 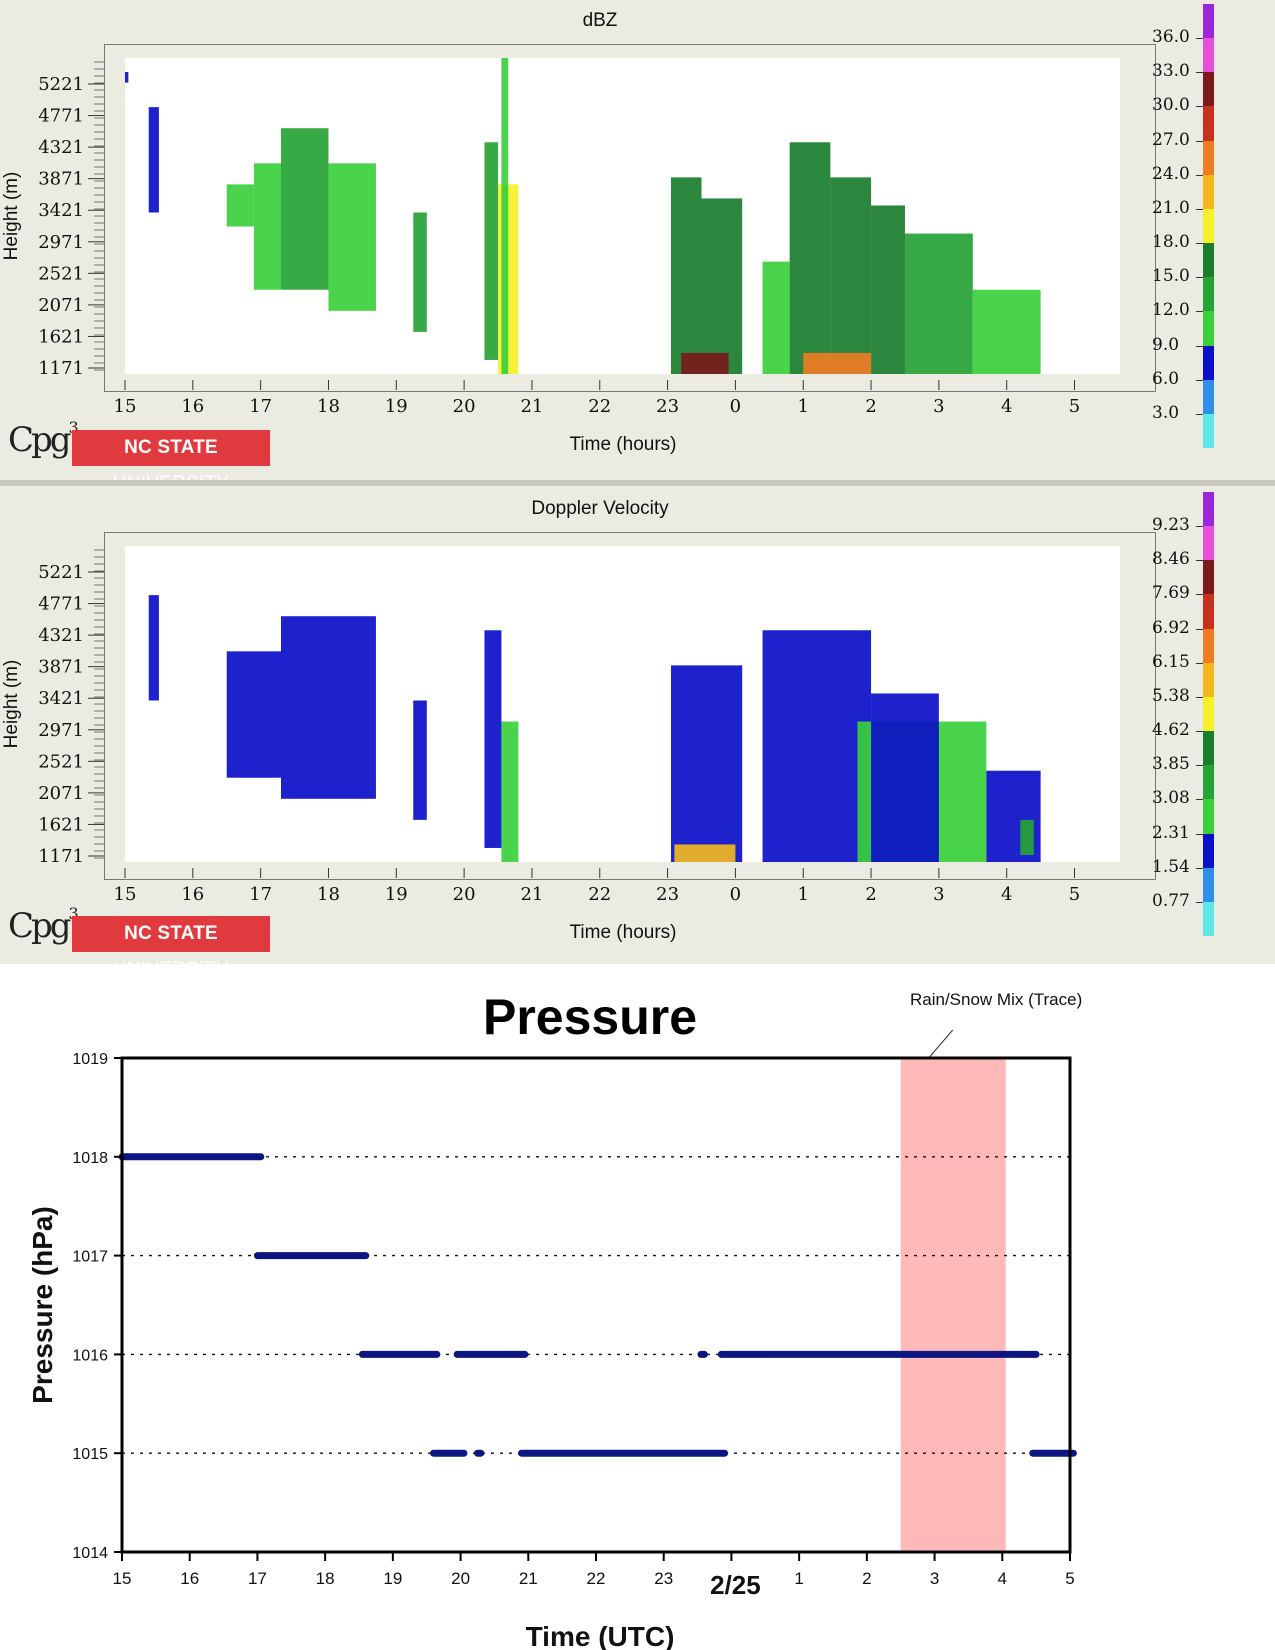 I want to click on y-tick-label: 2971, so click(x=61, y=242).